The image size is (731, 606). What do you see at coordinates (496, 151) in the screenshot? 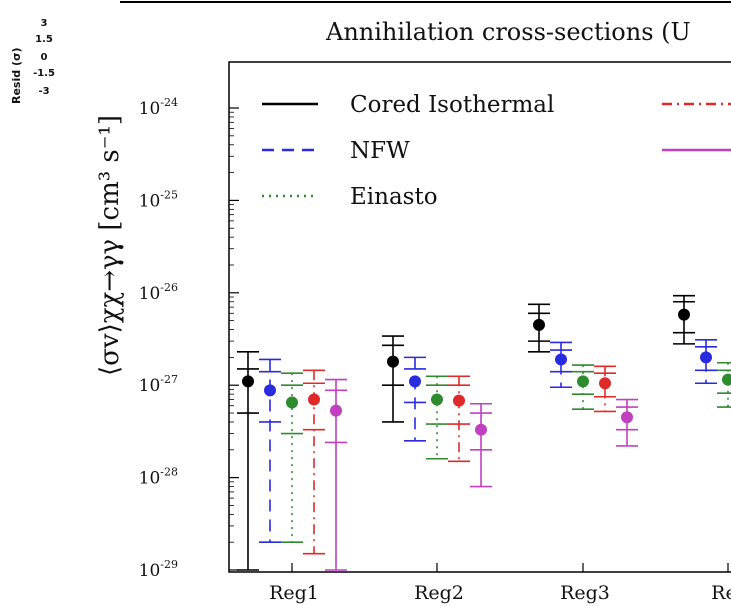
I see `legend: Cored Isothermal NFW Einasto` at bounding box center [496, 151].